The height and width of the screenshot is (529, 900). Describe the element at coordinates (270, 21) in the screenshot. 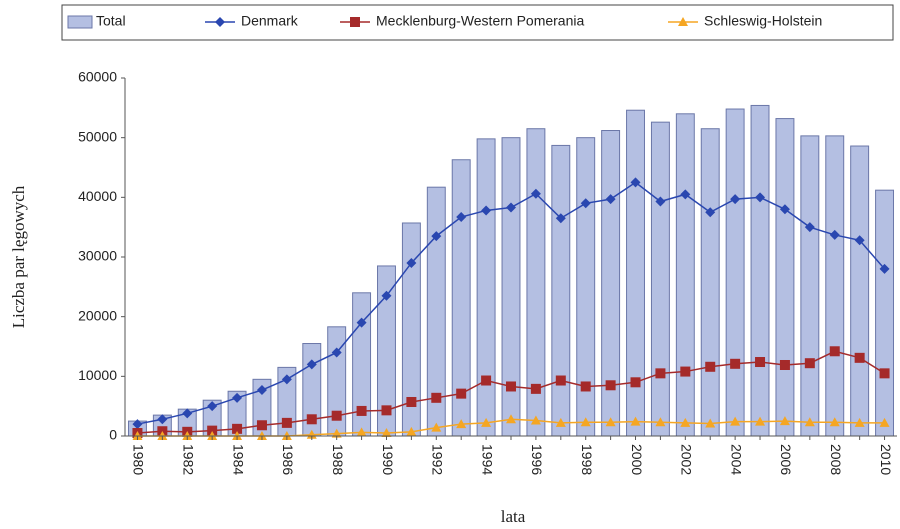

I see `legend-label: Denmark` at that location.